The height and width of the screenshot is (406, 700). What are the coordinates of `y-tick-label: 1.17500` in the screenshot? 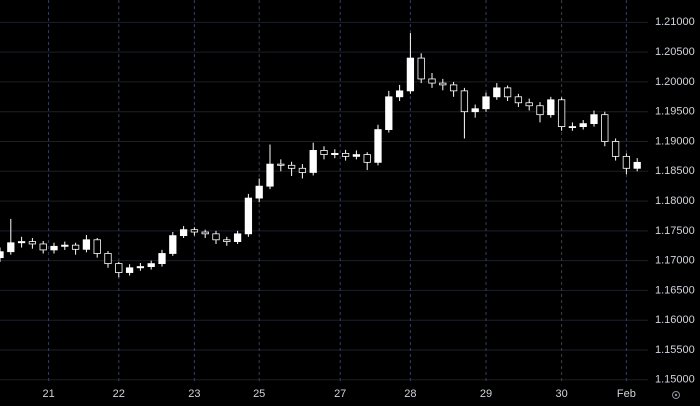 It's located at (675, 231).